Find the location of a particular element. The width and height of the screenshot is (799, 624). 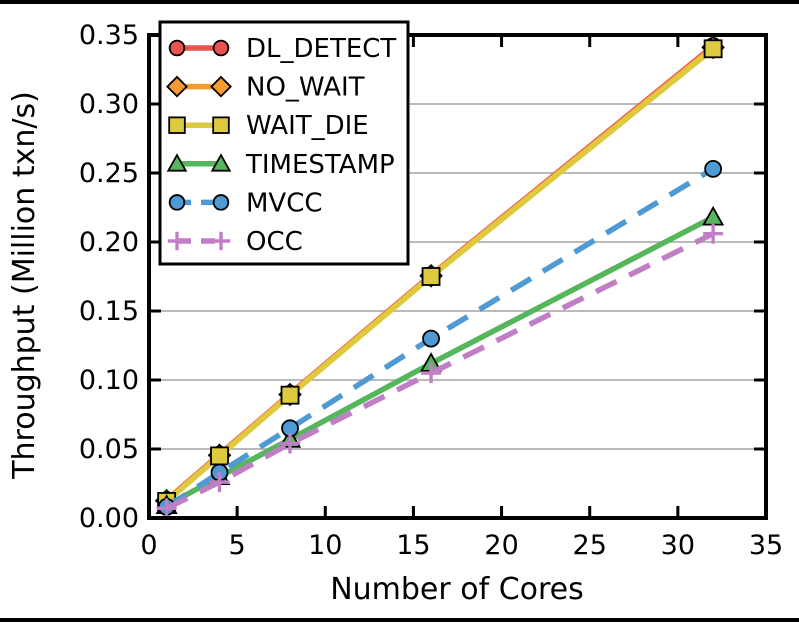

bottom-border-bar is located at coordinates (399, 620).